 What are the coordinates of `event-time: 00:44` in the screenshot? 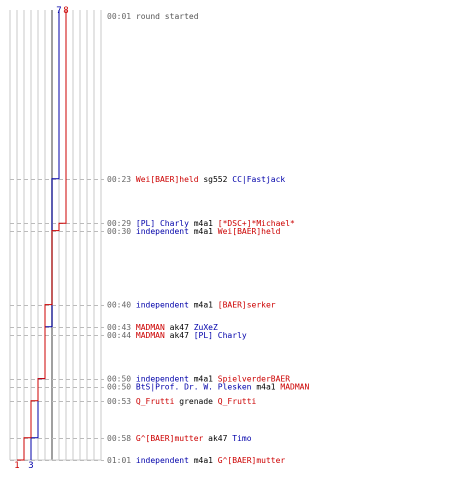 It's located at (121, 335).